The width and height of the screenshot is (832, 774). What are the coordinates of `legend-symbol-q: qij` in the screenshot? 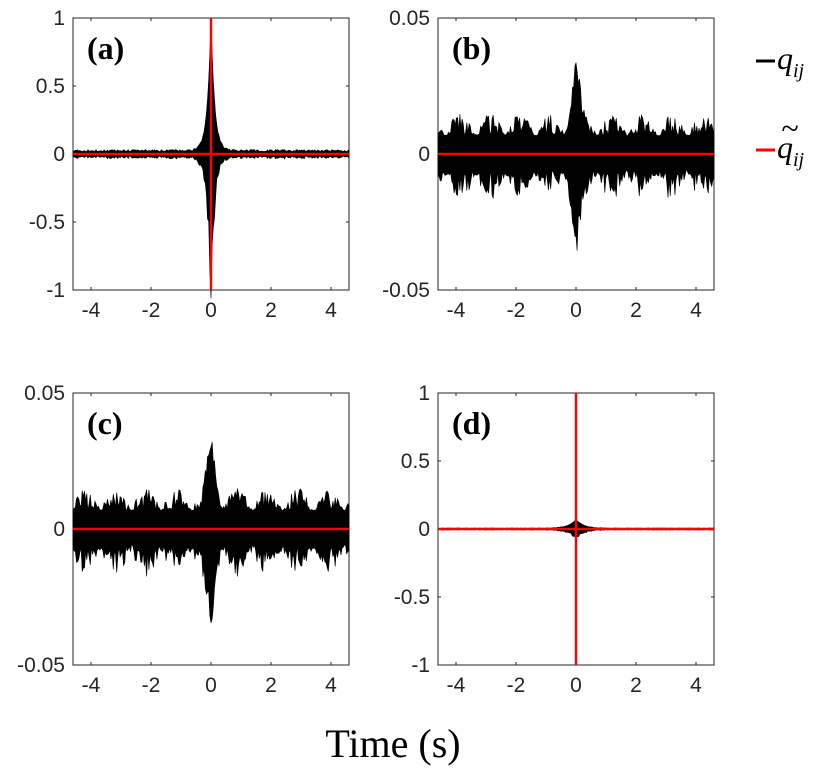 It's located at (791, 61).